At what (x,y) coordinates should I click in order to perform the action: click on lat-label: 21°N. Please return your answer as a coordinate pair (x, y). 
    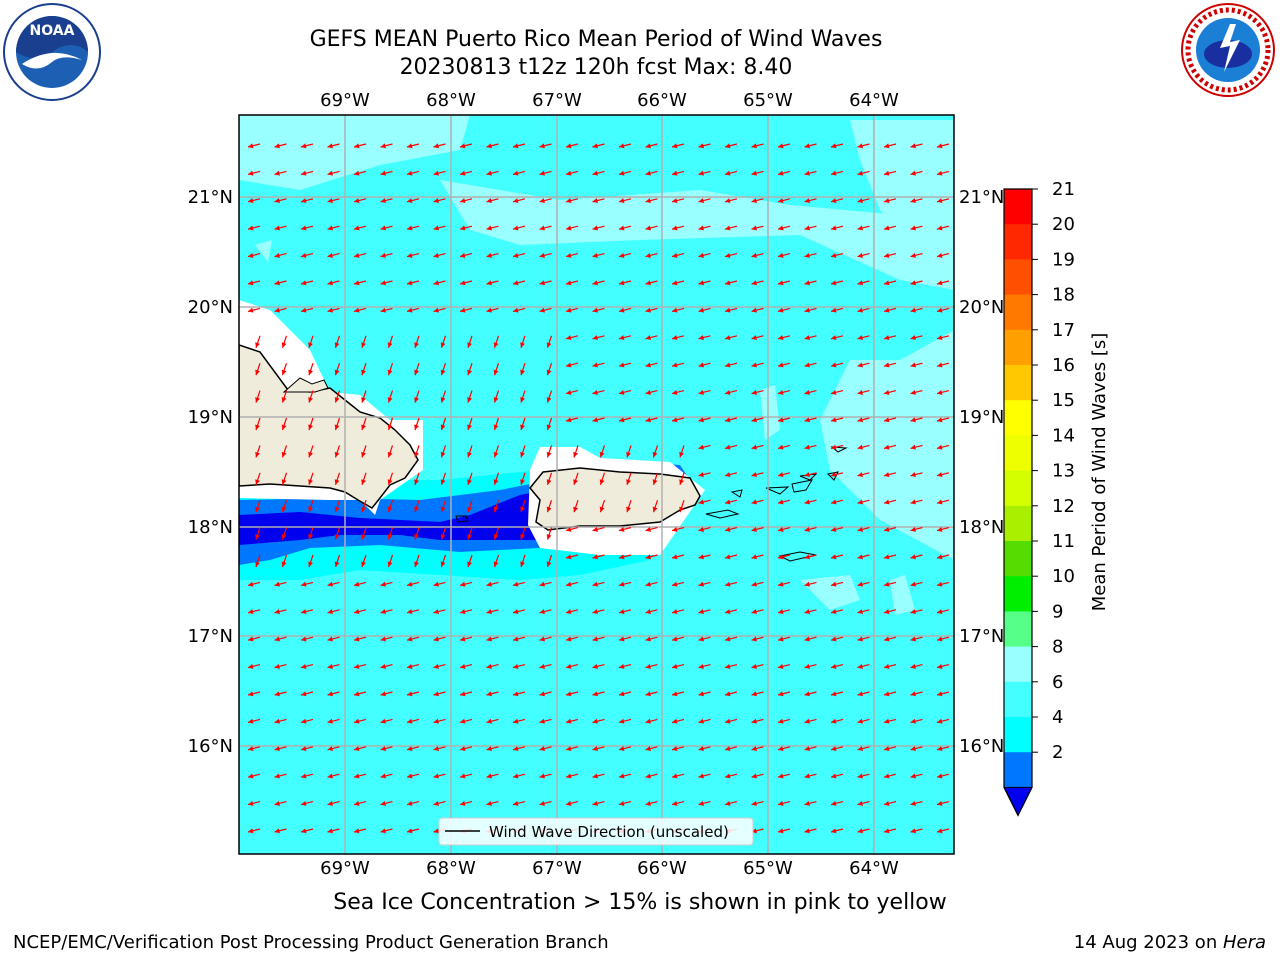
    Looking at the image, I should click on (981, 197).